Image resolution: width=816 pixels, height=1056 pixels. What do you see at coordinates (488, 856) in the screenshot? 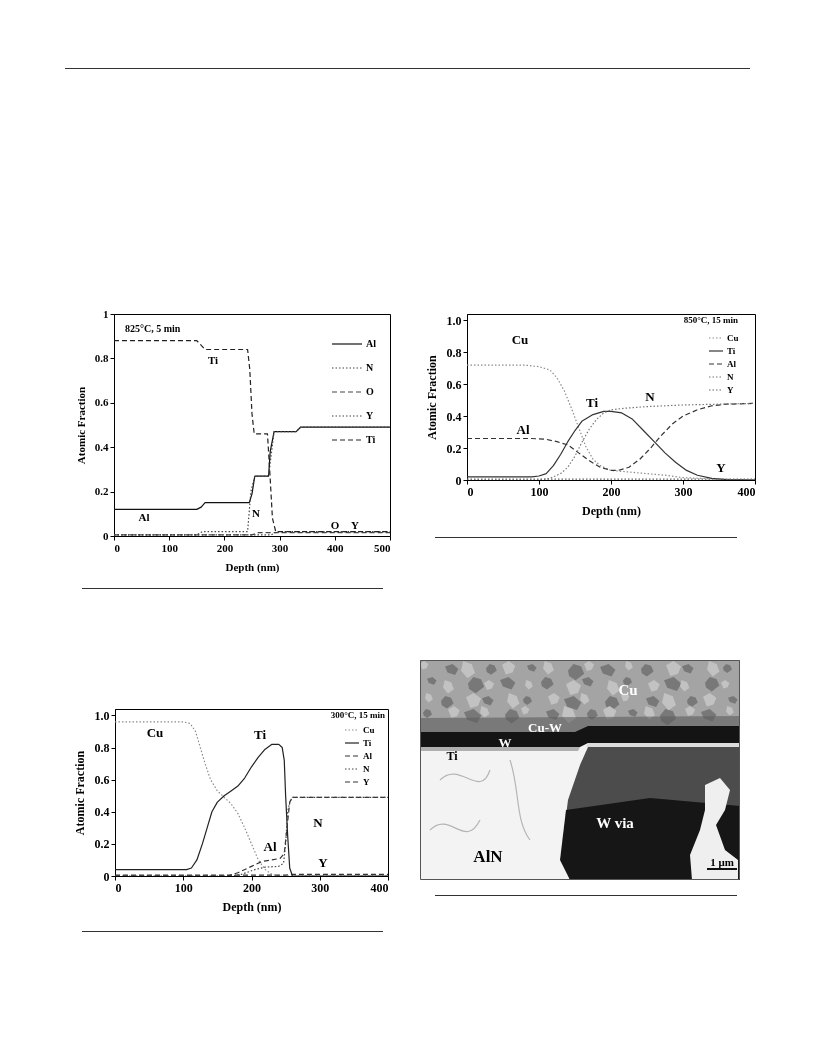
I see `text: AlN` at bounding box center [488, 856].